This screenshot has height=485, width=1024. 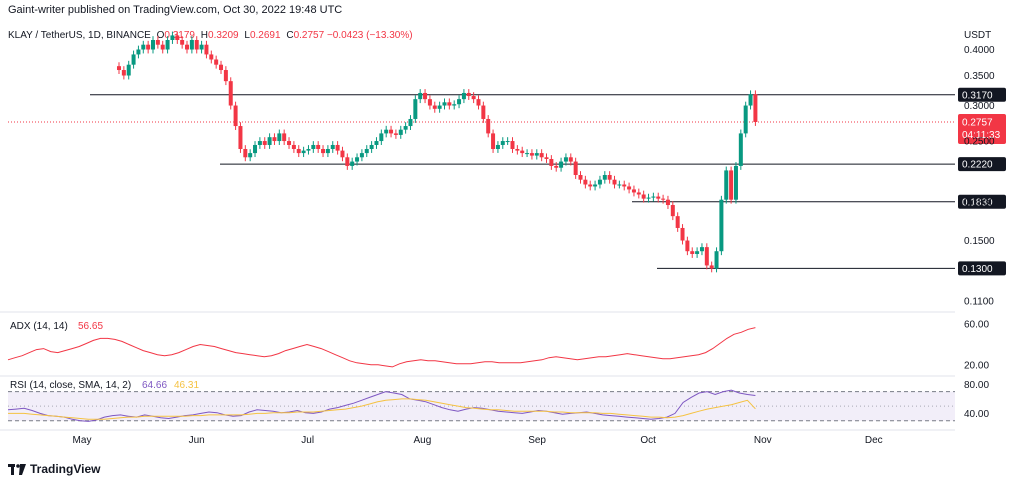 What do you see at coordinates (197, 440) in the screenshot?
I see `time-axis-label: Jun` at bounding box center [197, 440].